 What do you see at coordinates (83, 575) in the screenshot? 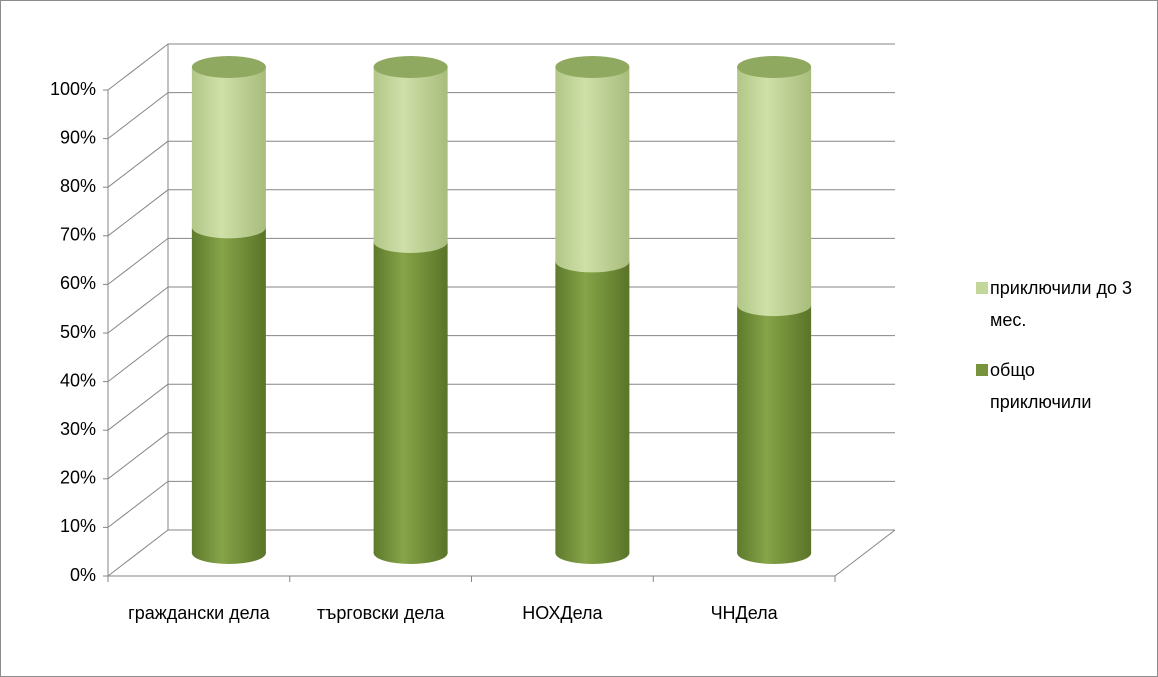
I see `y-tick-label: 0%` at bounding box center [83, 575].